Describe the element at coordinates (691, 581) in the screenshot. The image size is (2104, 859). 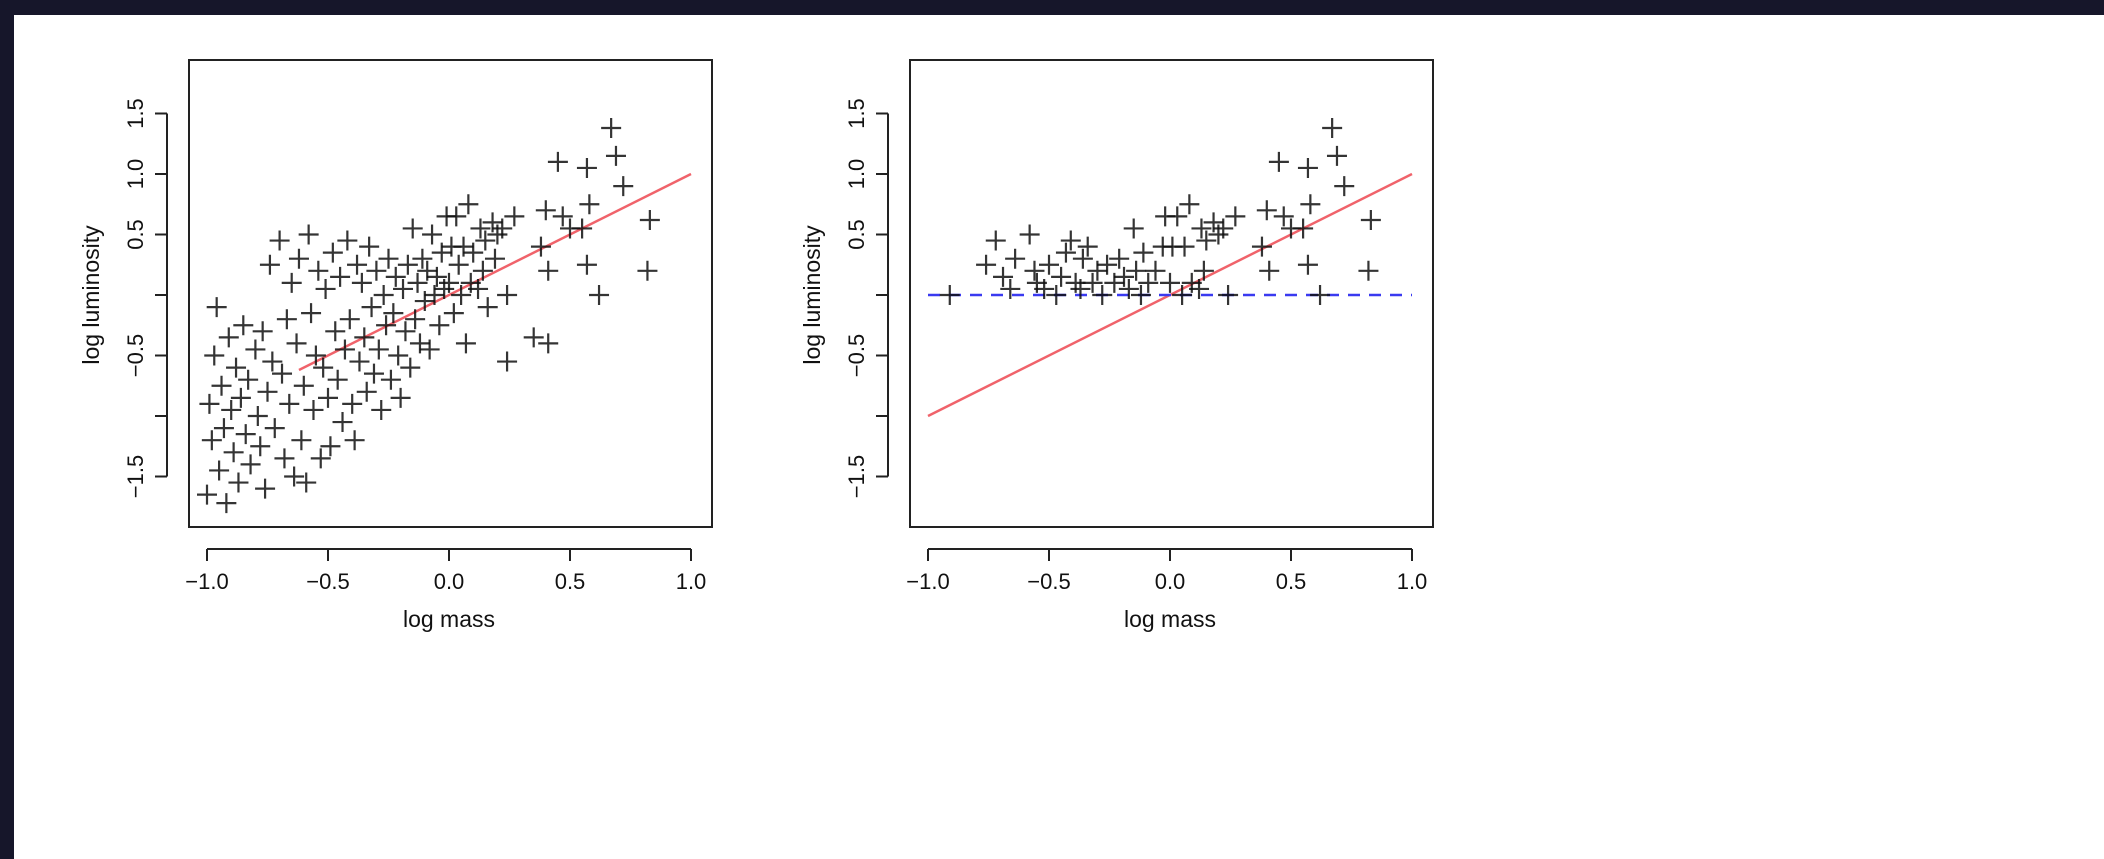
I see `x-tick-label: 1.0` at that location.